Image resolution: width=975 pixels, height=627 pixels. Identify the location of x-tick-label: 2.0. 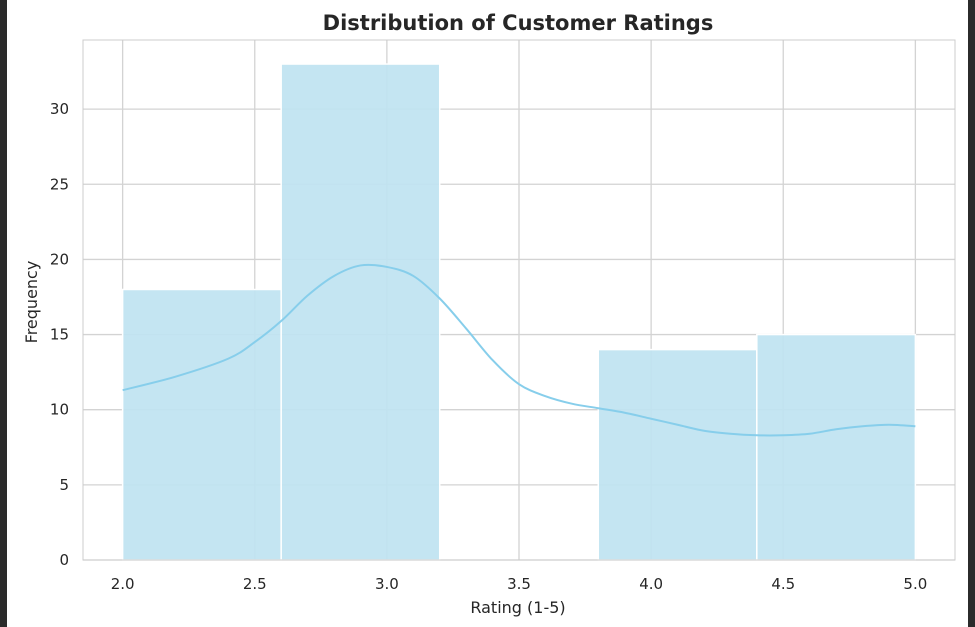
(123, 584).